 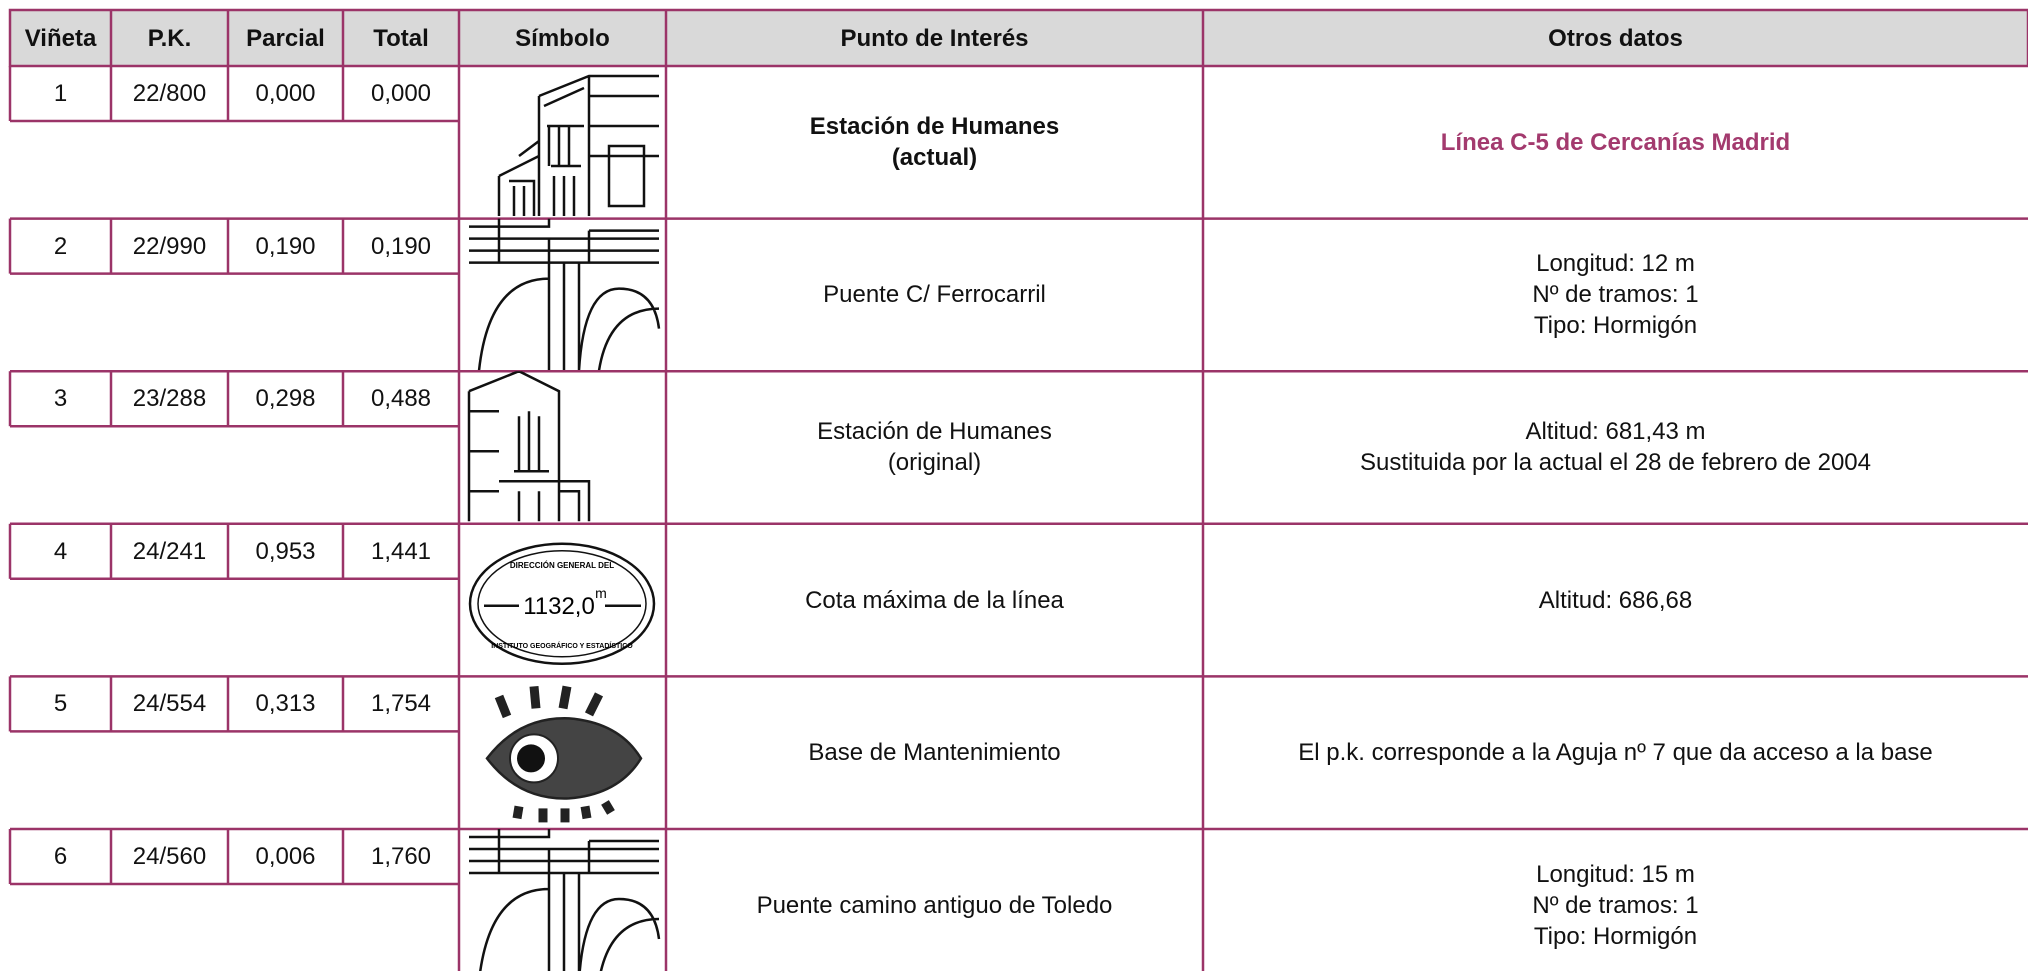 I want to click on text: 24/560, so click(x=169, y=856).